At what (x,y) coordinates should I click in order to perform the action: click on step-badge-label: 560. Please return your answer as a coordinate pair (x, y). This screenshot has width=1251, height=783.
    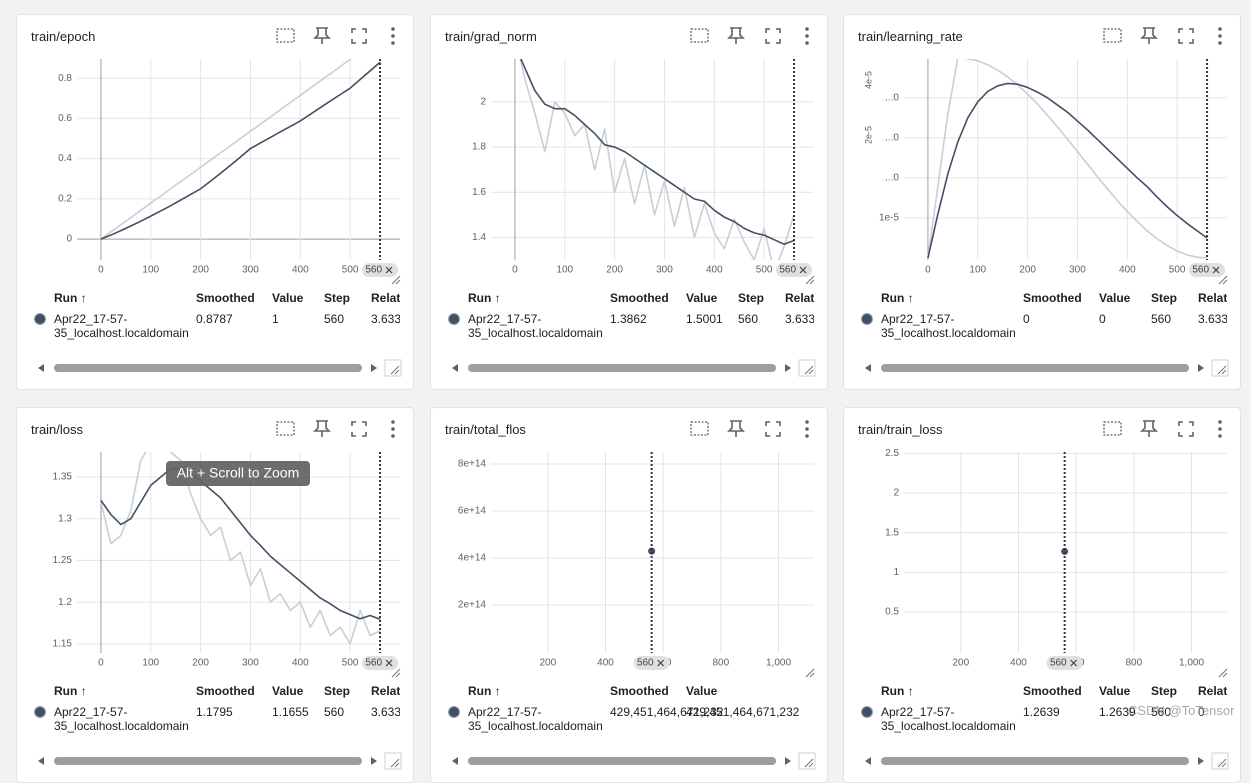
    Looking at the image, I should click on (1200, 270).